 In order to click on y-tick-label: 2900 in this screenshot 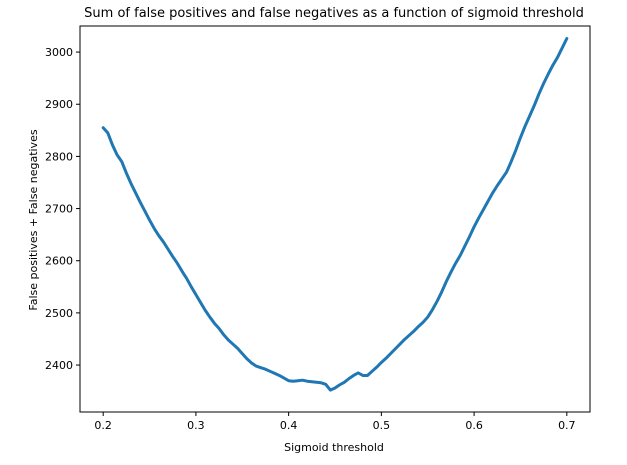, I will do `click(59, 104)`.